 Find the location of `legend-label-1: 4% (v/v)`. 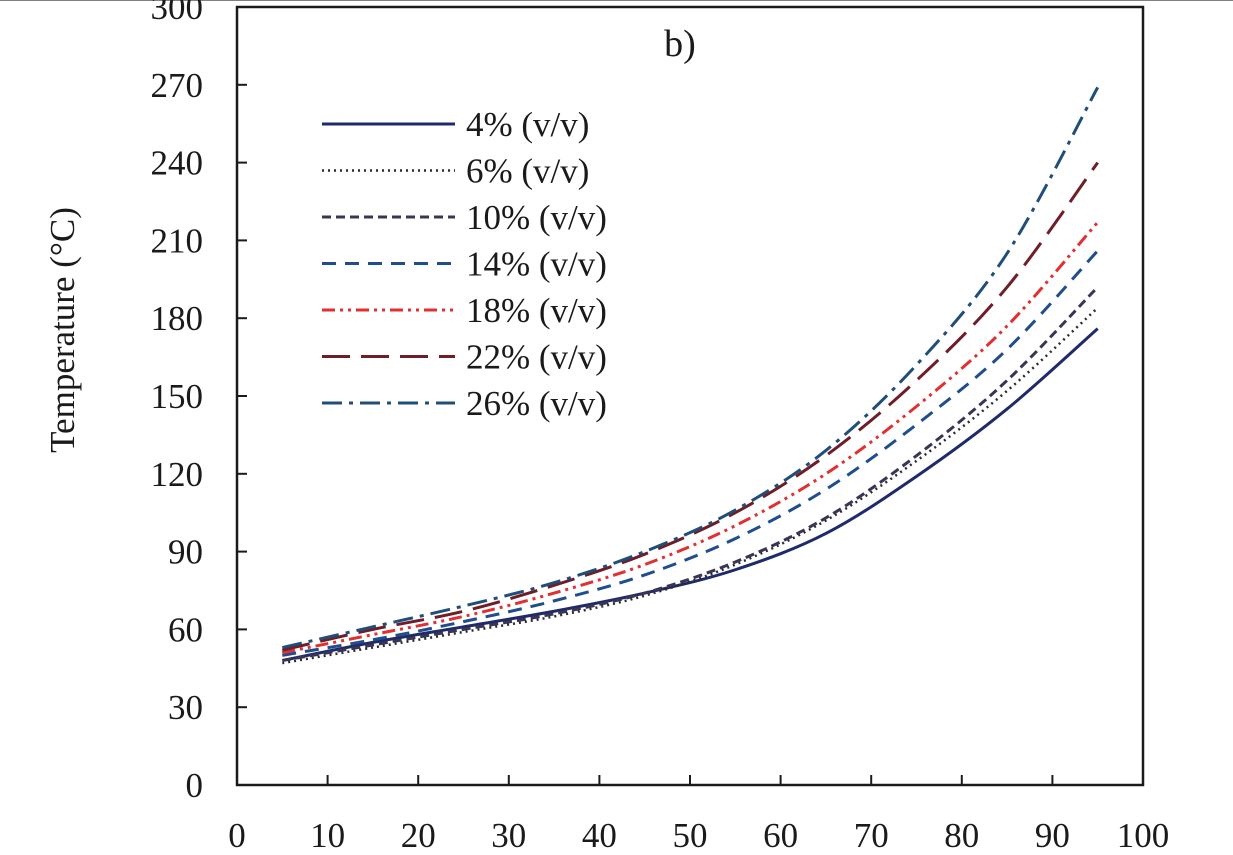

legend-label-1: 4% (v/v) is located at coordinates (527, 124).